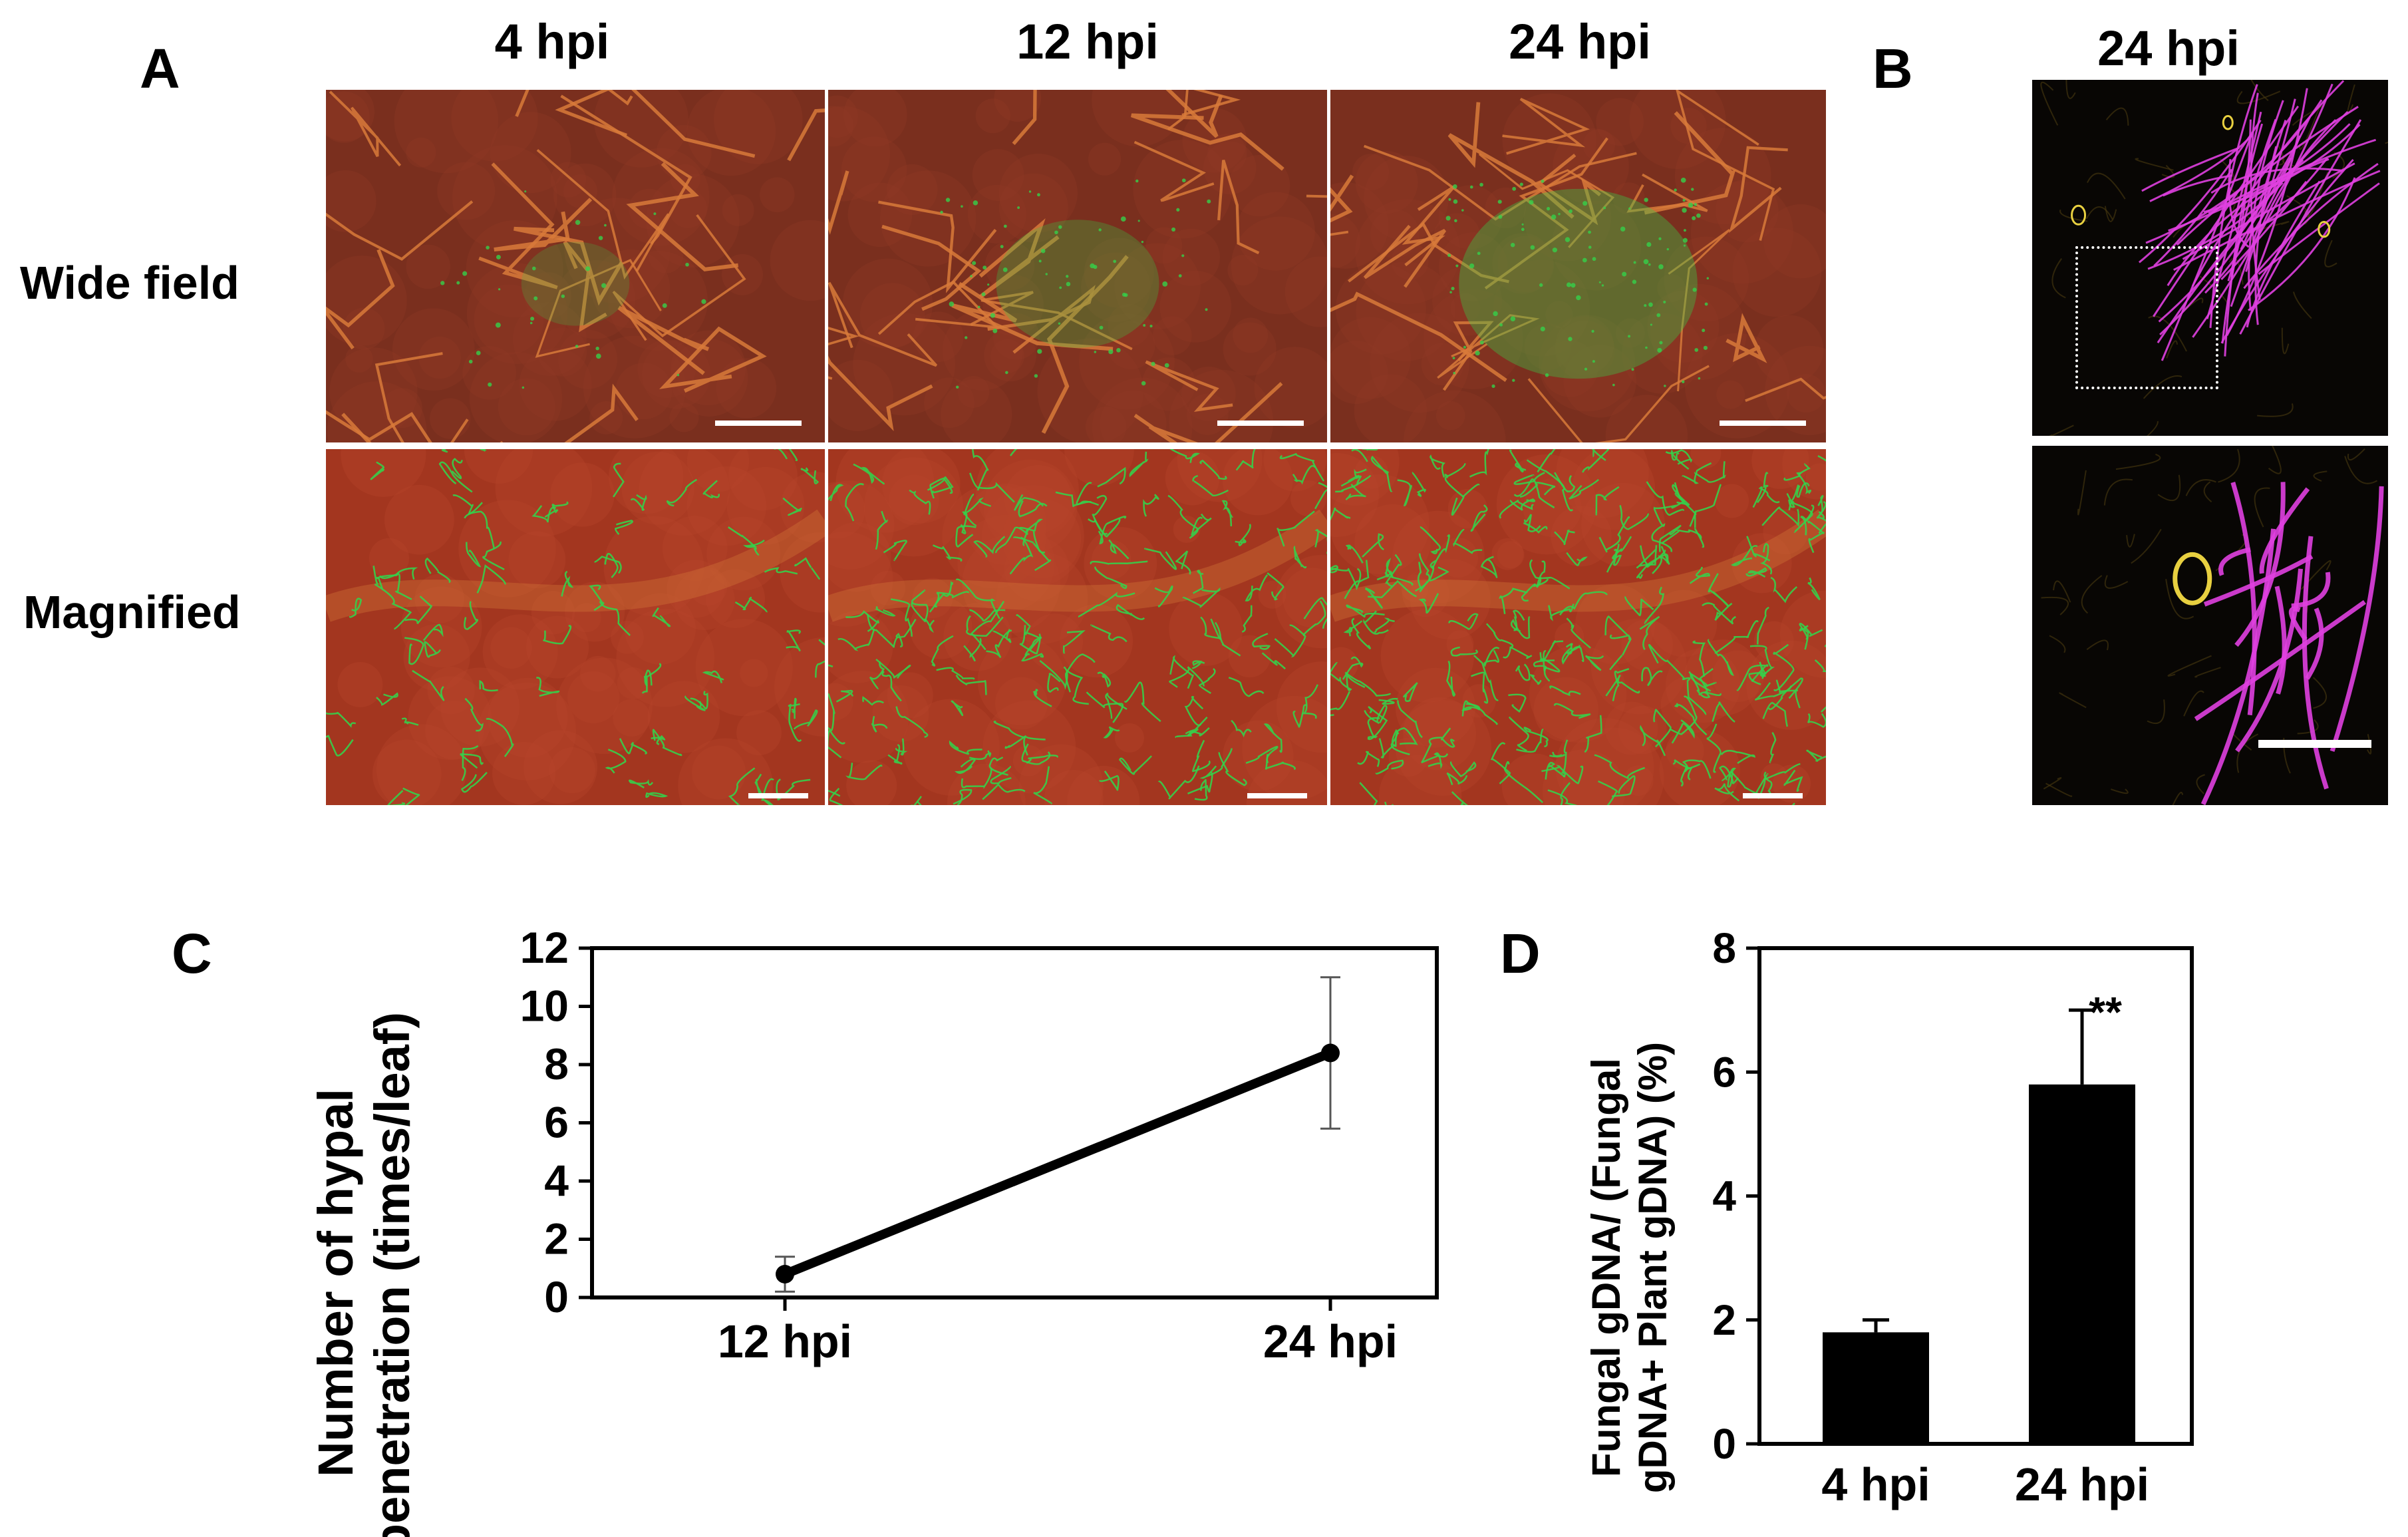 Image resolution: width=2408 pixels, height=1537 pixels. What do you see at coordinates (1578, 266) in the screenshot?
I see `tissue-background` at bounding box center [1578, 266].